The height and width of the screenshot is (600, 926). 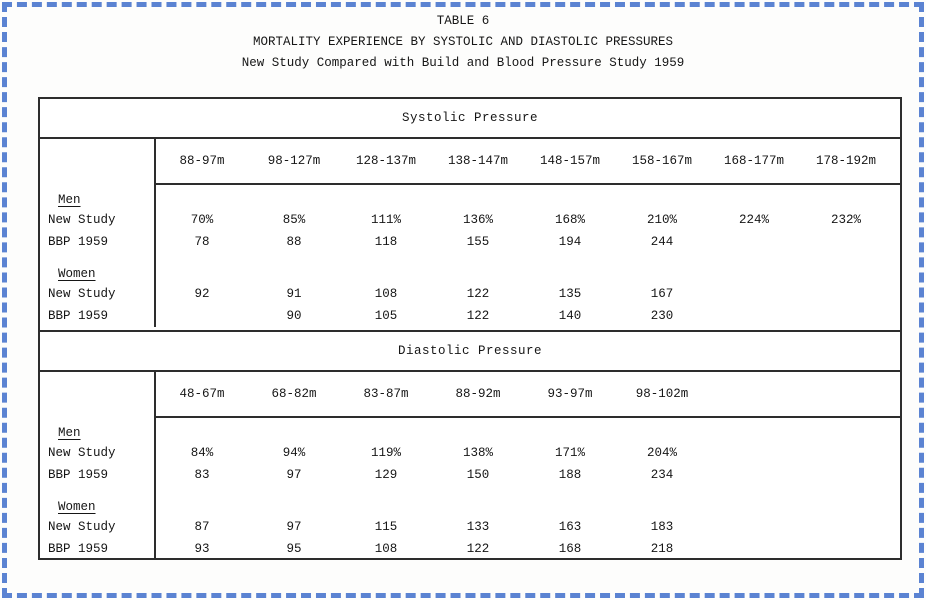 I want to click on value-cell: 155, so click(x=478, y=242).